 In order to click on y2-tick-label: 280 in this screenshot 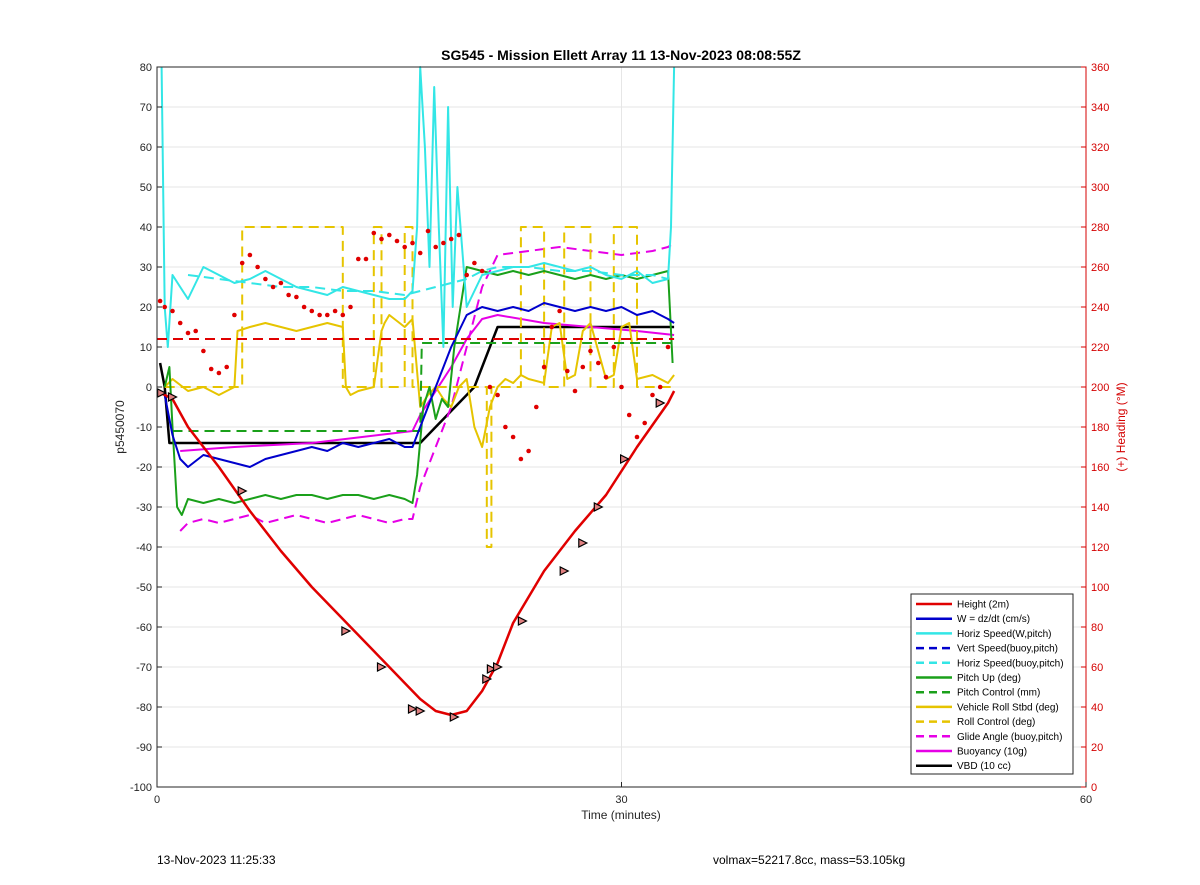, I will do `click(1100, 228)`.